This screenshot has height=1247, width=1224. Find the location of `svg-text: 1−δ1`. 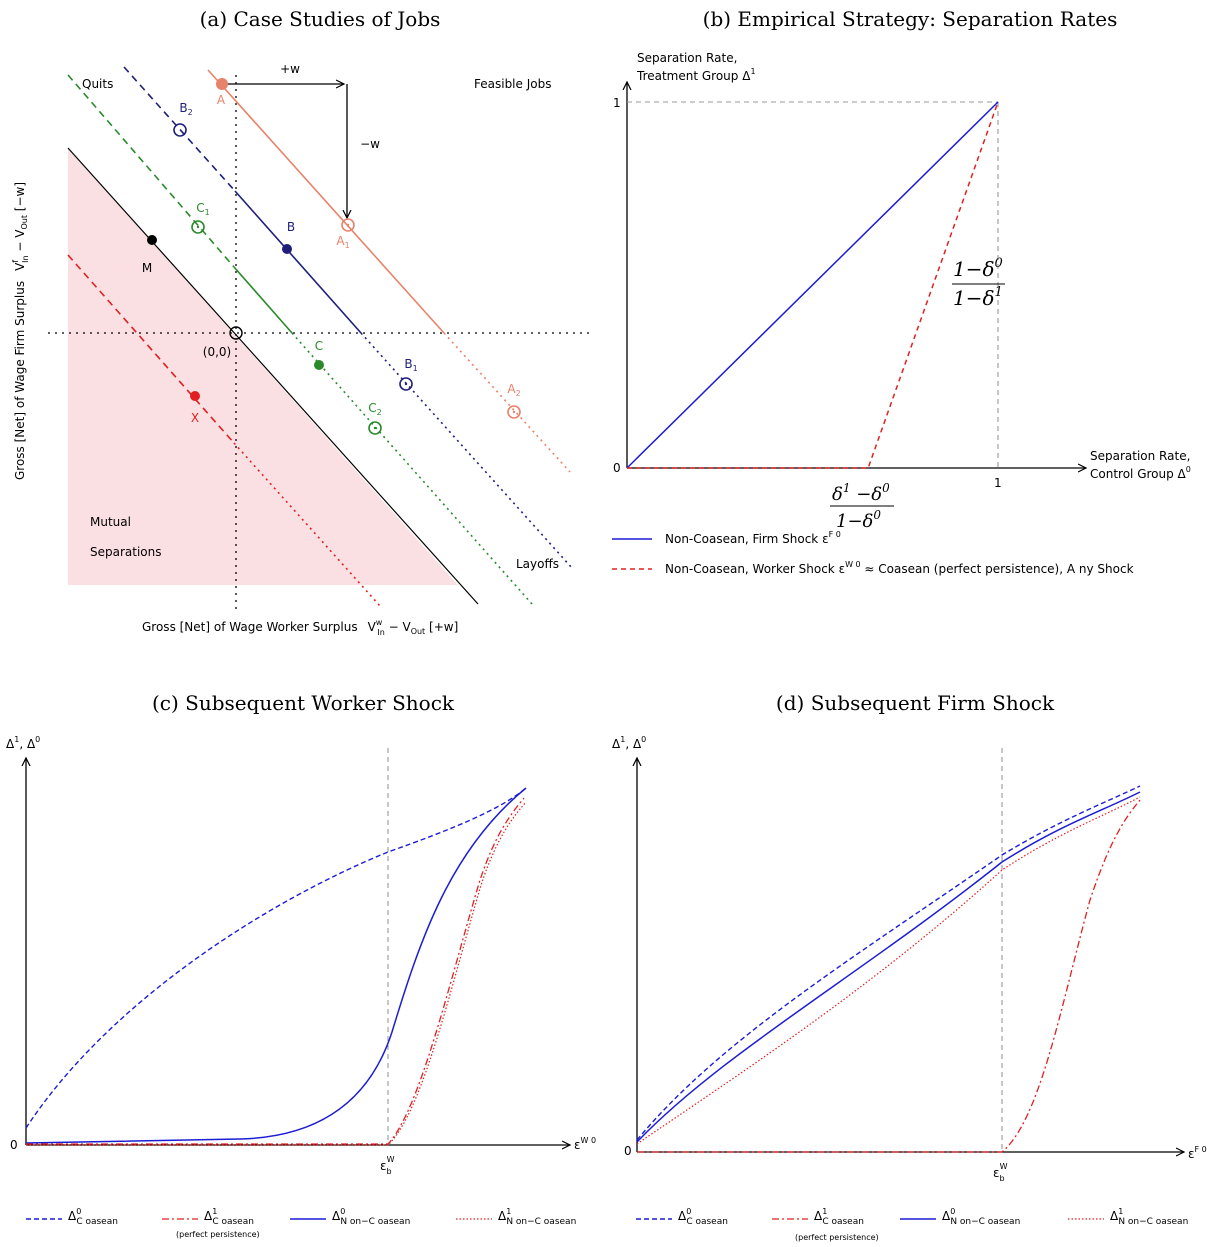

svg-text: 1−δ1 is located at coordinates (978, 297).